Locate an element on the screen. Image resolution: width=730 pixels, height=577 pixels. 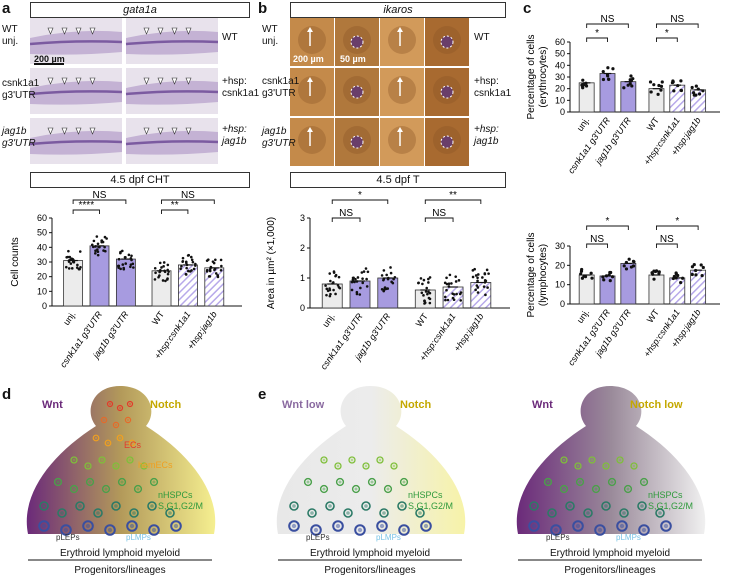
cht-stain is located at coordinates (76, 43).